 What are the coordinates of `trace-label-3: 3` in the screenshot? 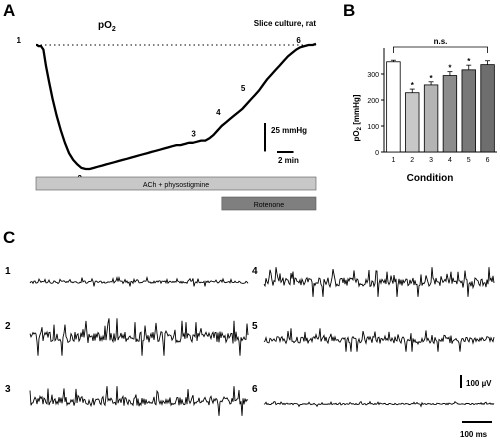 It's located at (8, 389).